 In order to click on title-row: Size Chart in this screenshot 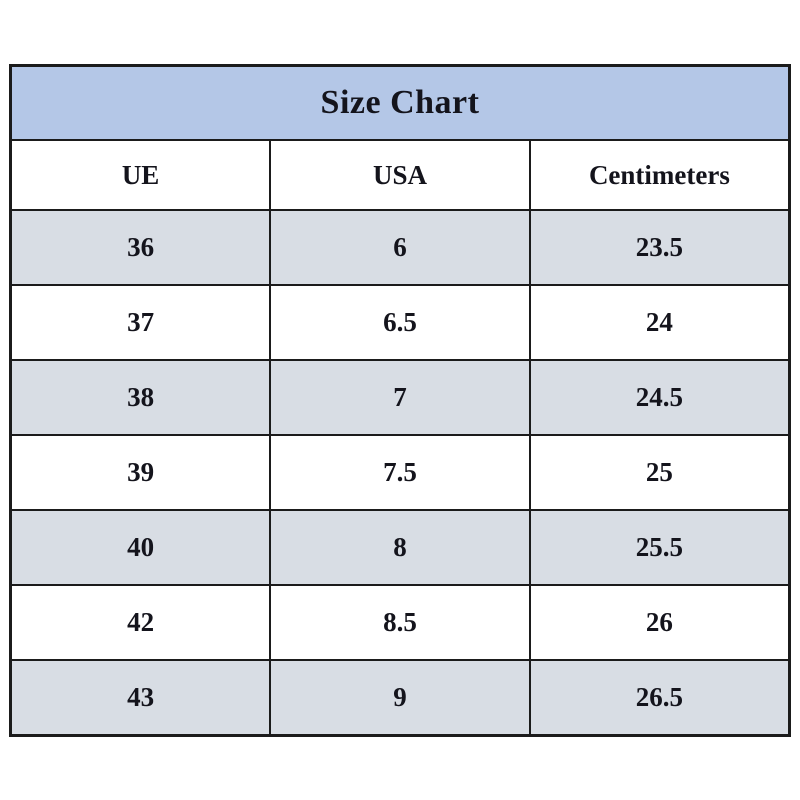, I will do `click(400, 102)`.